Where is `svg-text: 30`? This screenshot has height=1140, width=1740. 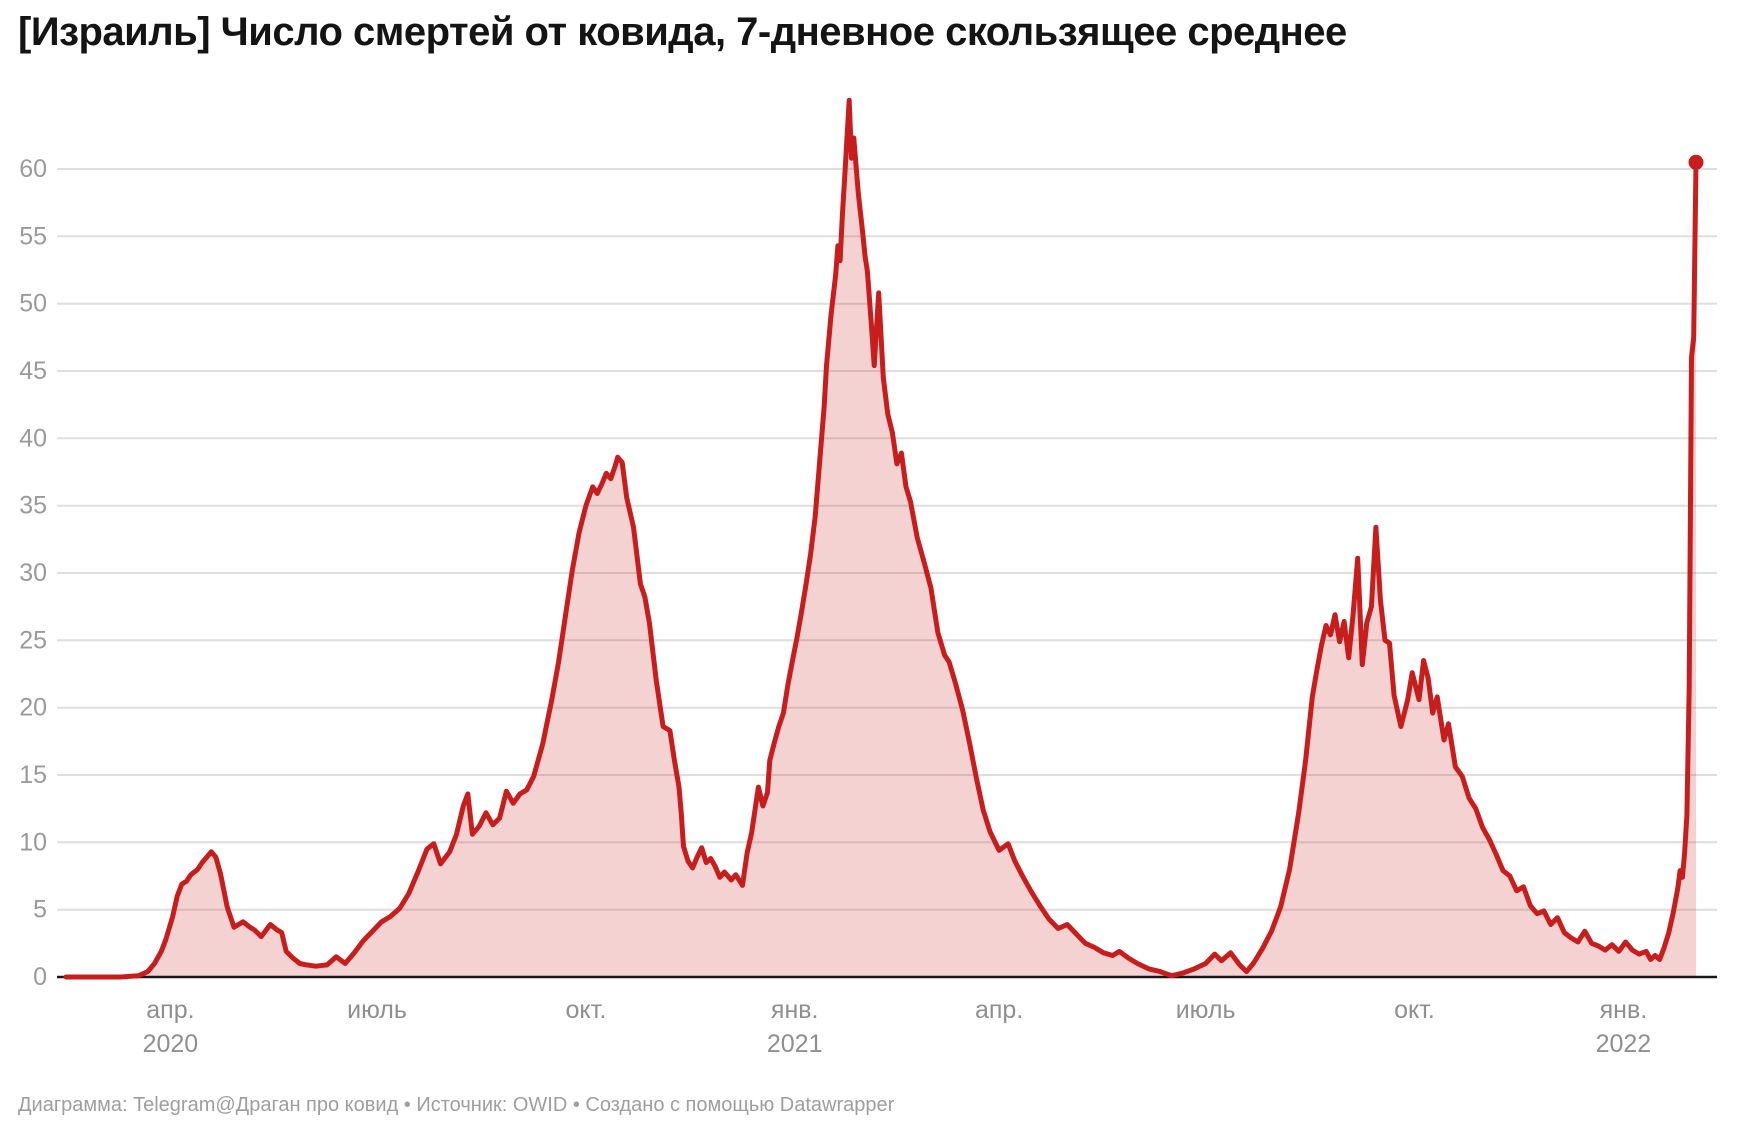 svg-text: 30 is located at coordinates (33, 573).